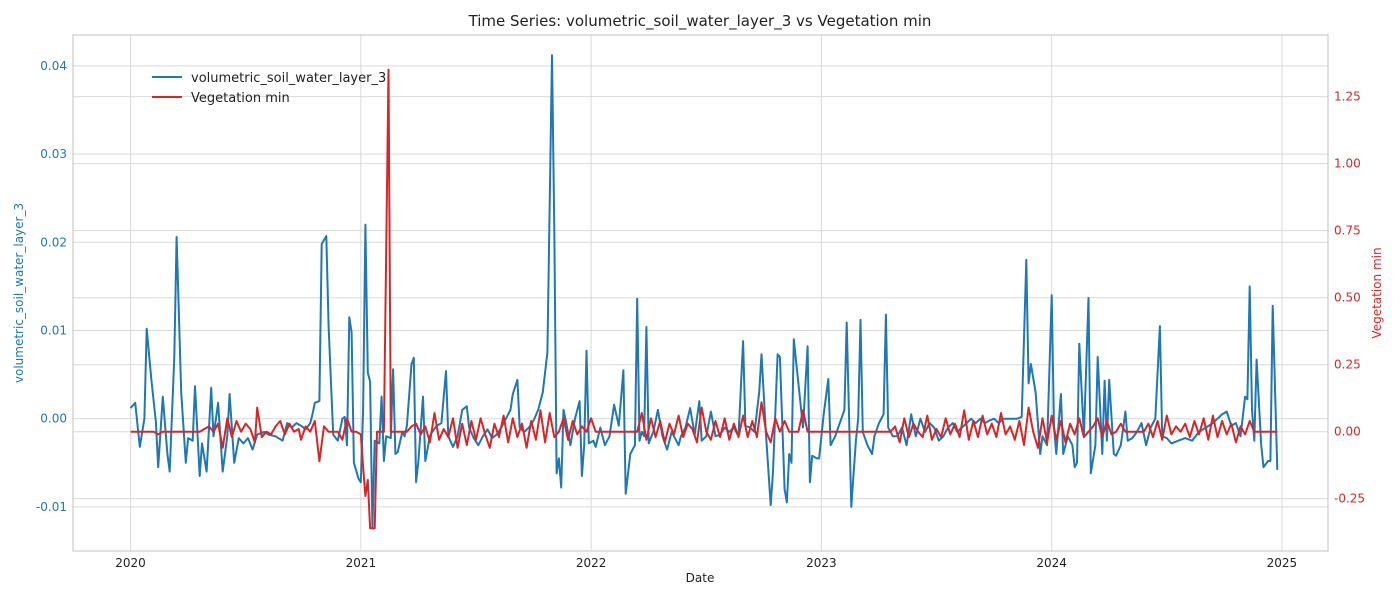 The width and height of the screenshot is (1400, 604). Describe the element at coordinates (53, 330) in the screenshot. I see `y-left-tick-label: 0.01` at that location.